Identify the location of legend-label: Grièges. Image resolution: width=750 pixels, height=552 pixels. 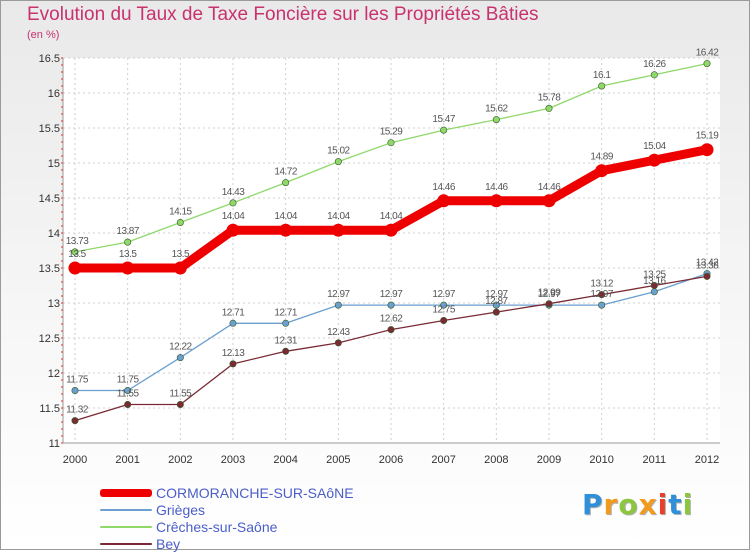
(181, 509).